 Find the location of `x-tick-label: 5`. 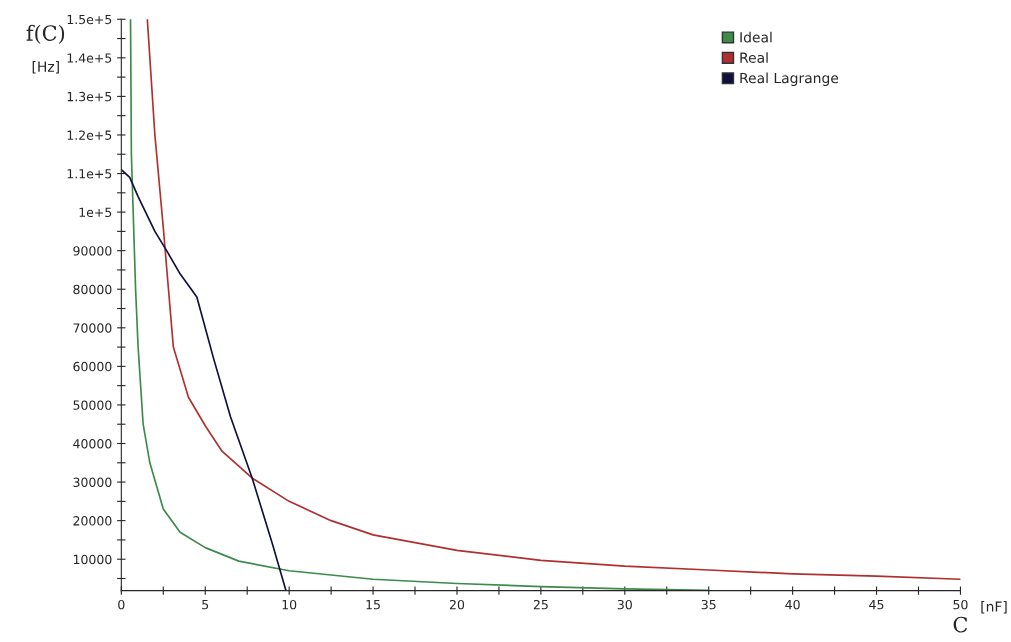

x-tick-label: 5 is located at coordinates (205, 605).